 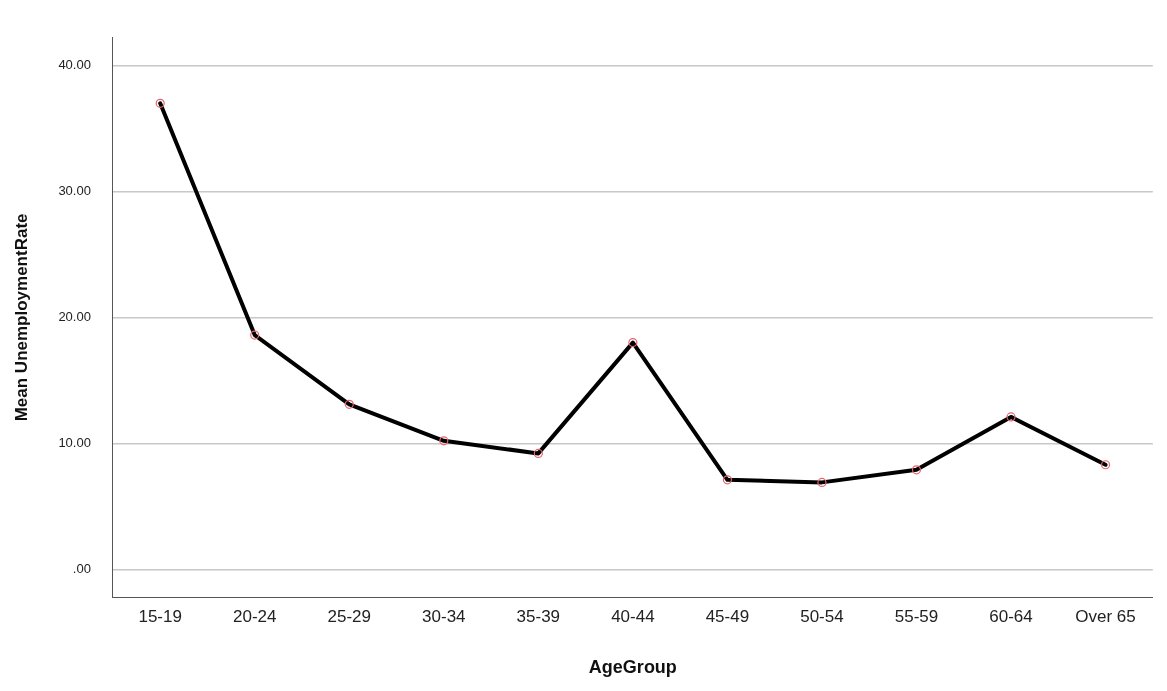 What do you see at coordinates (74, 191) in the screenshot?
I see `y-tick-label: 30.00` at bounding box center [74, 191].